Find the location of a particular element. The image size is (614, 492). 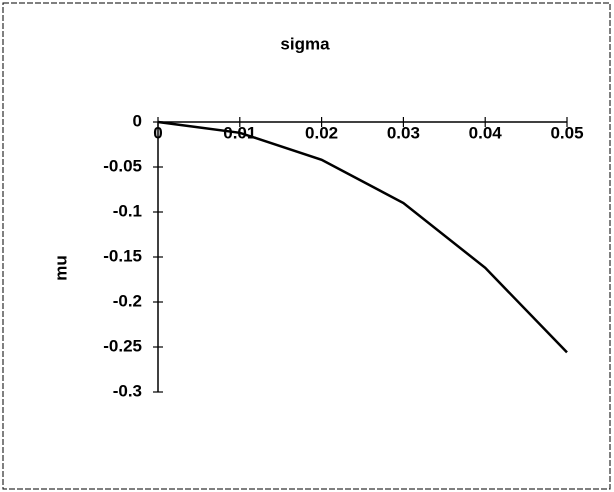

y-tick-label: -0.1 is located at coordinates (127, 210).